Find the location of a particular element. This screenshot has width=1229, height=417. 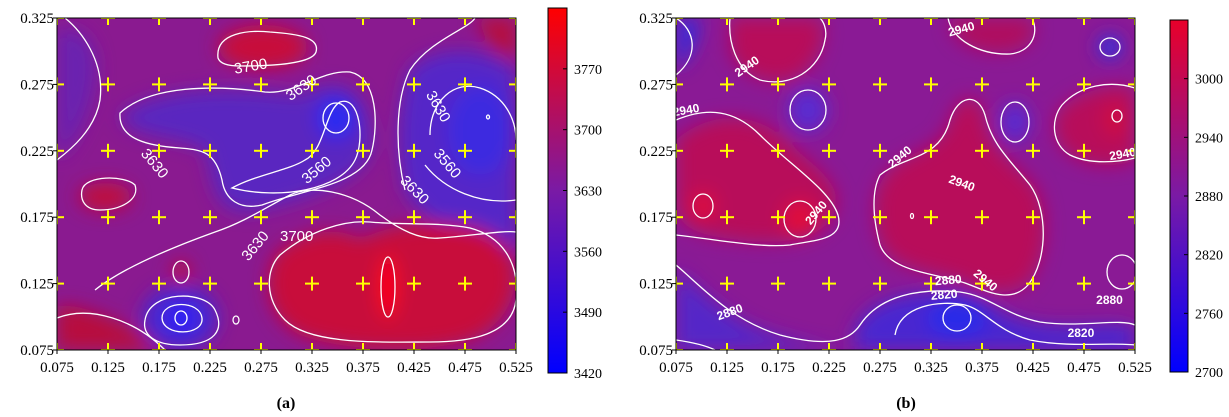

panel-b-blue-region-bottom-left is located at coordinates (778, 310).